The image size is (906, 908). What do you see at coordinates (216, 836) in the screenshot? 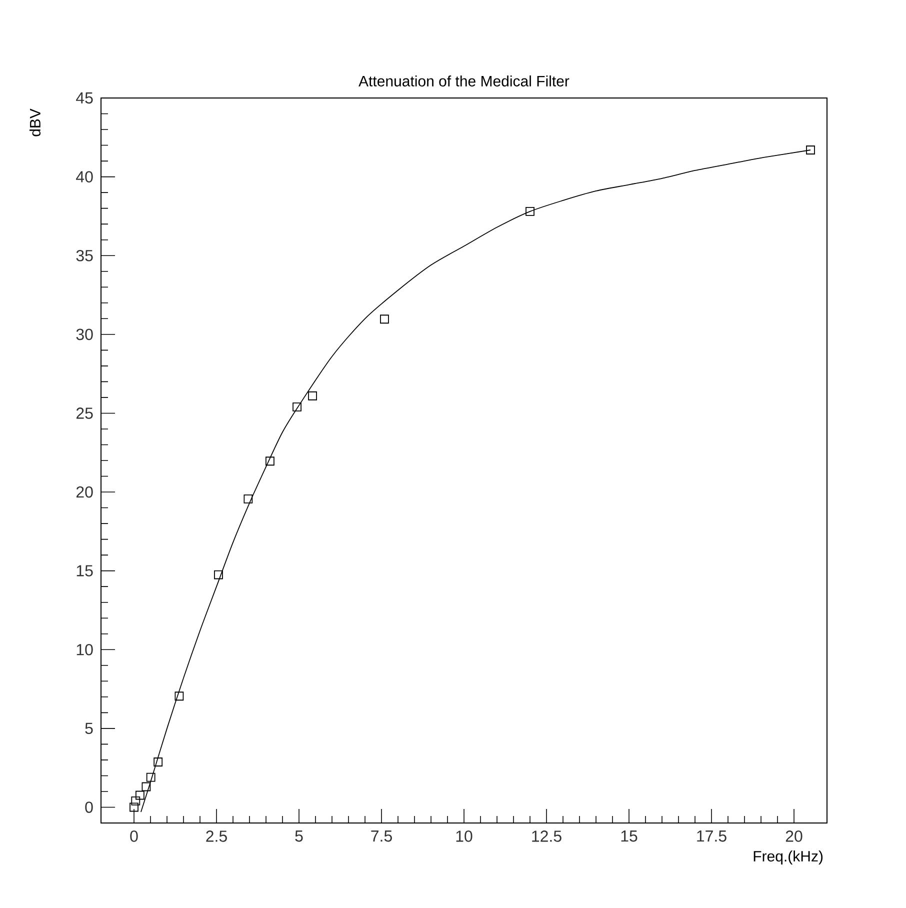
I see `x-tick-label: 2.5` at bounding box center [216, 836].